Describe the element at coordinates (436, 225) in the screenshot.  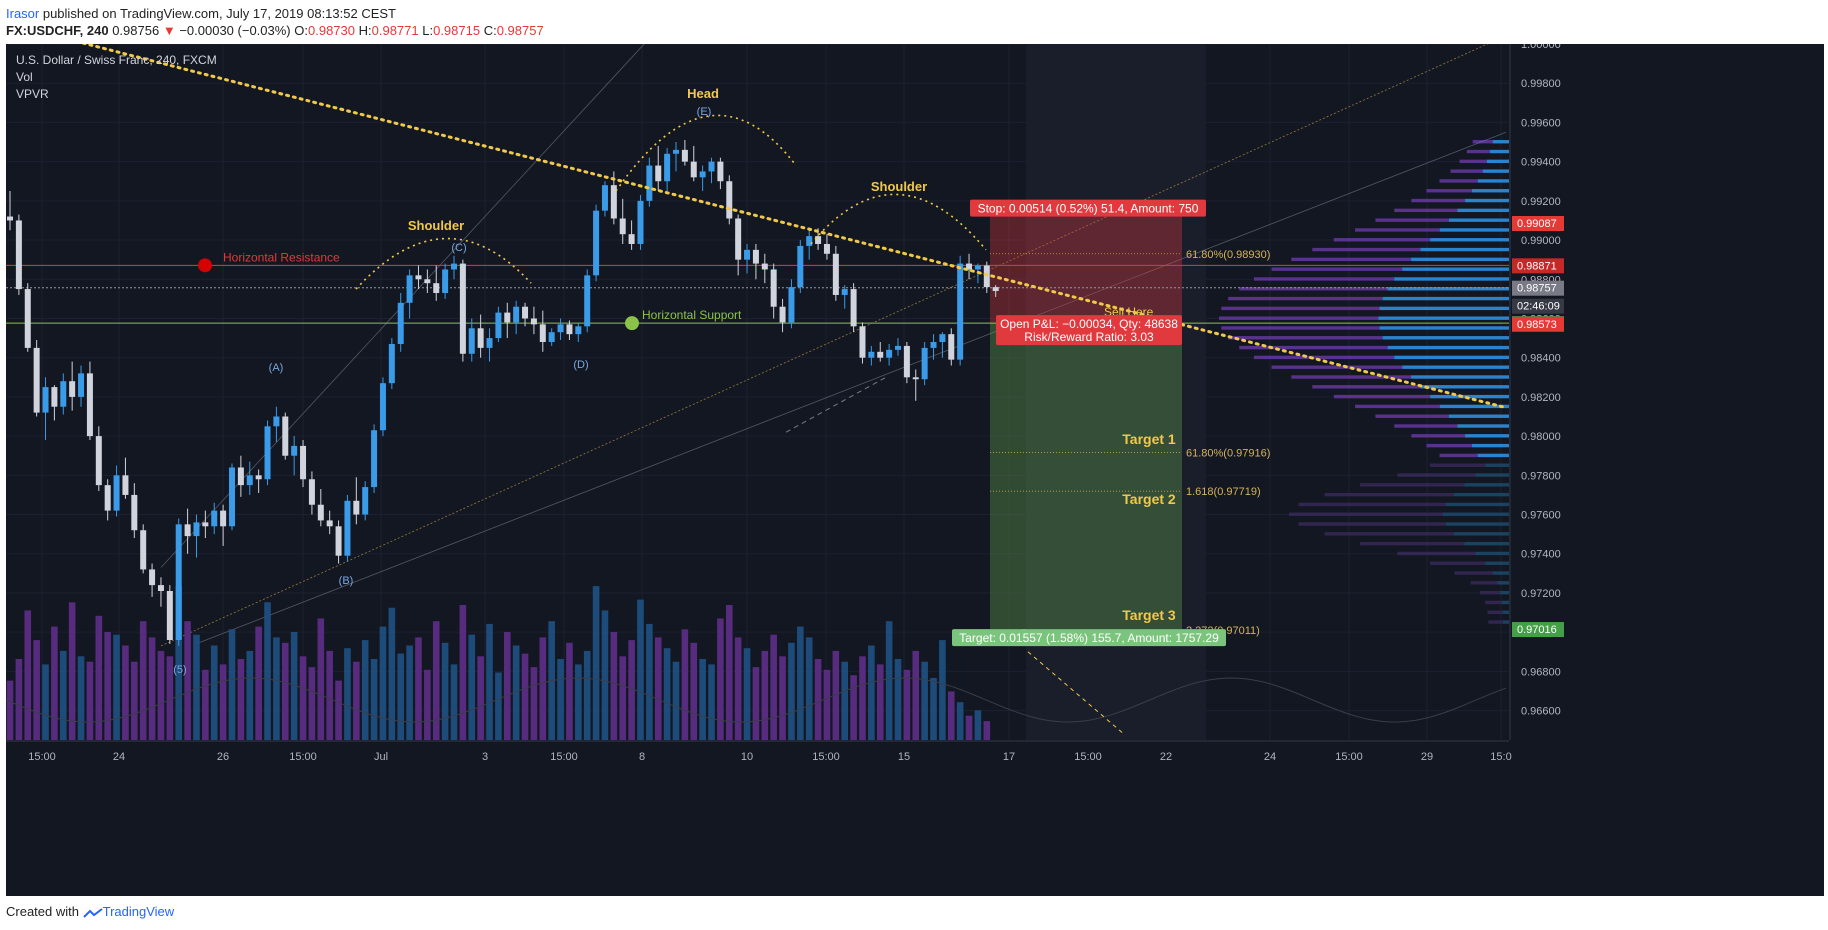
I see `left-shoulder-label: Shoulder` at that location.